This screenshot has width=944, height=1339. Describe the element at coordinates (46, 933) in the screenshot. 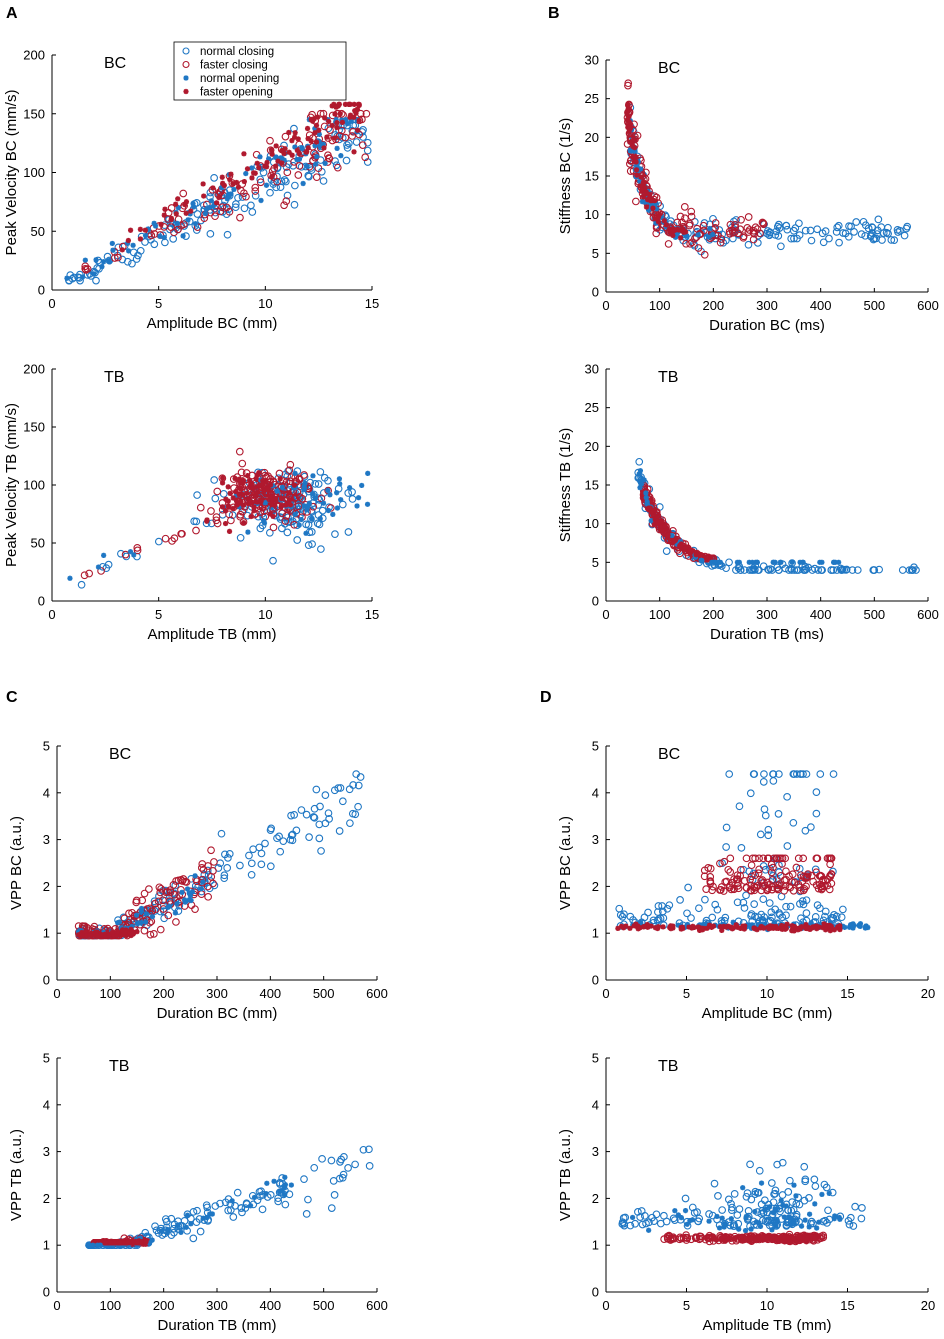

I see `y-tick-label: 1` at that location.